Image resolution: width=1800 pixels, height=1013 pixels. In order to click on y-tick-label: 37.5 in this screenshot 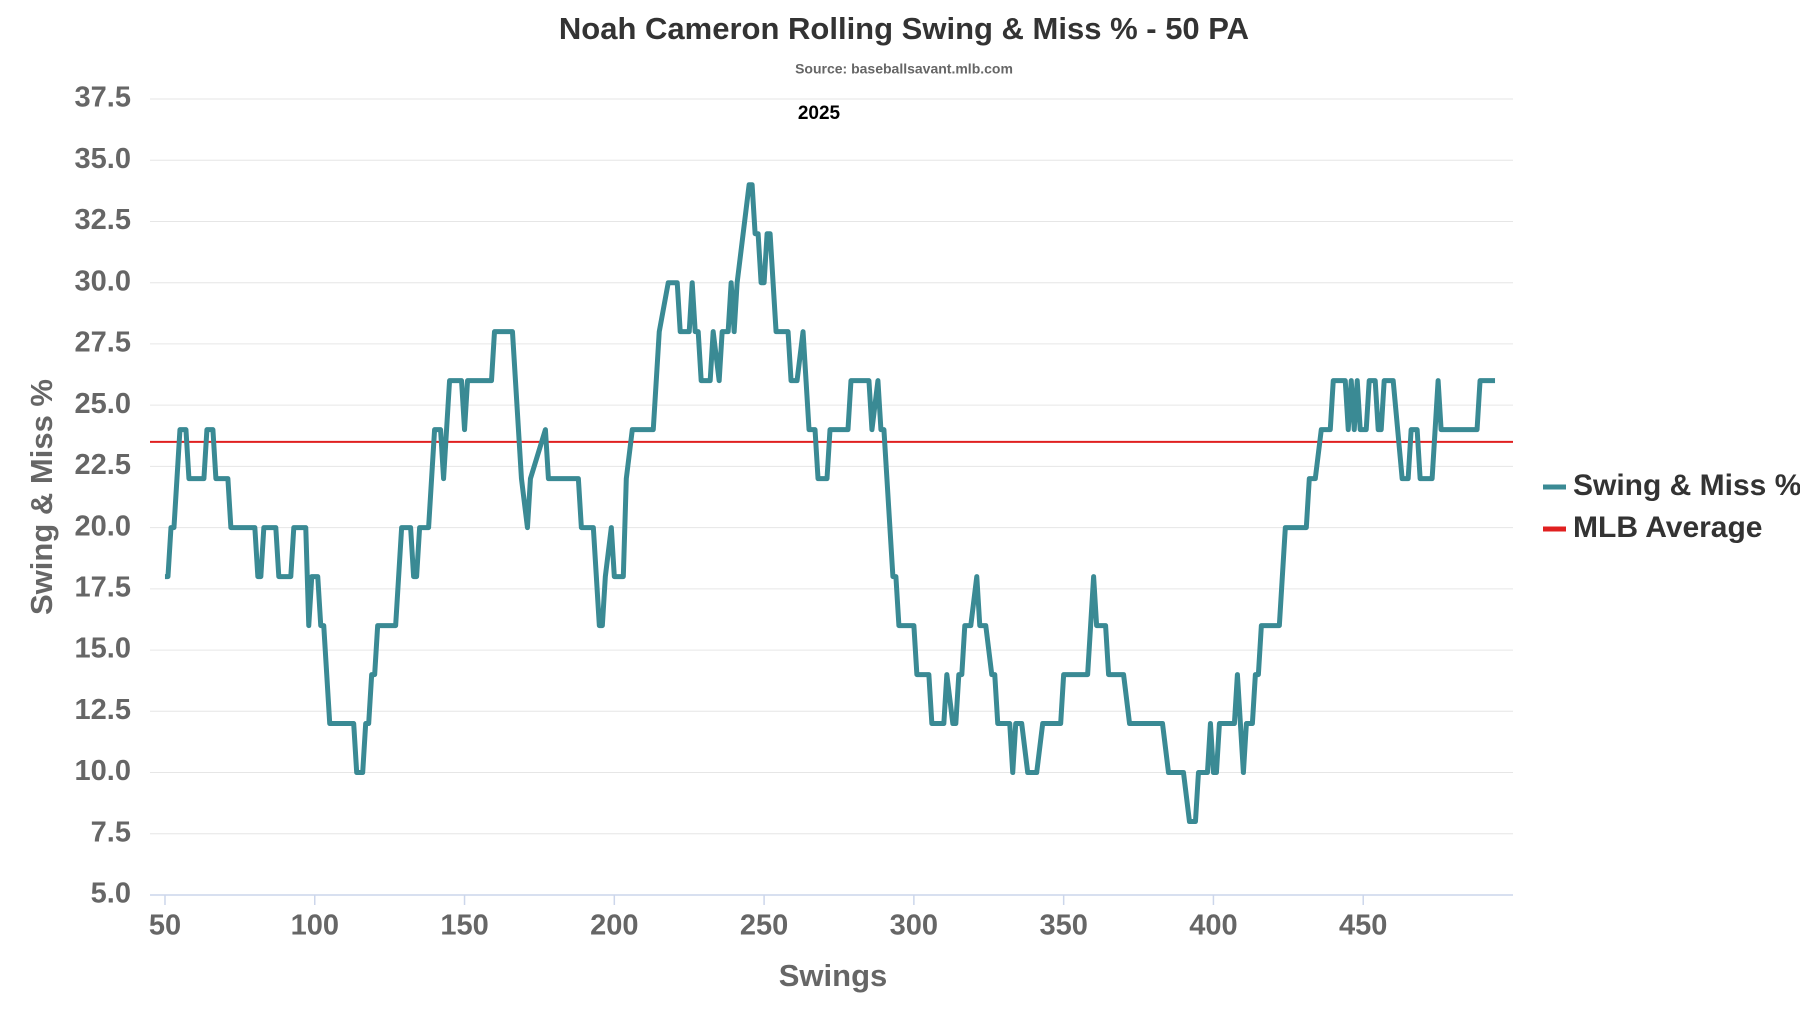, I will do `click(103, 98)`.